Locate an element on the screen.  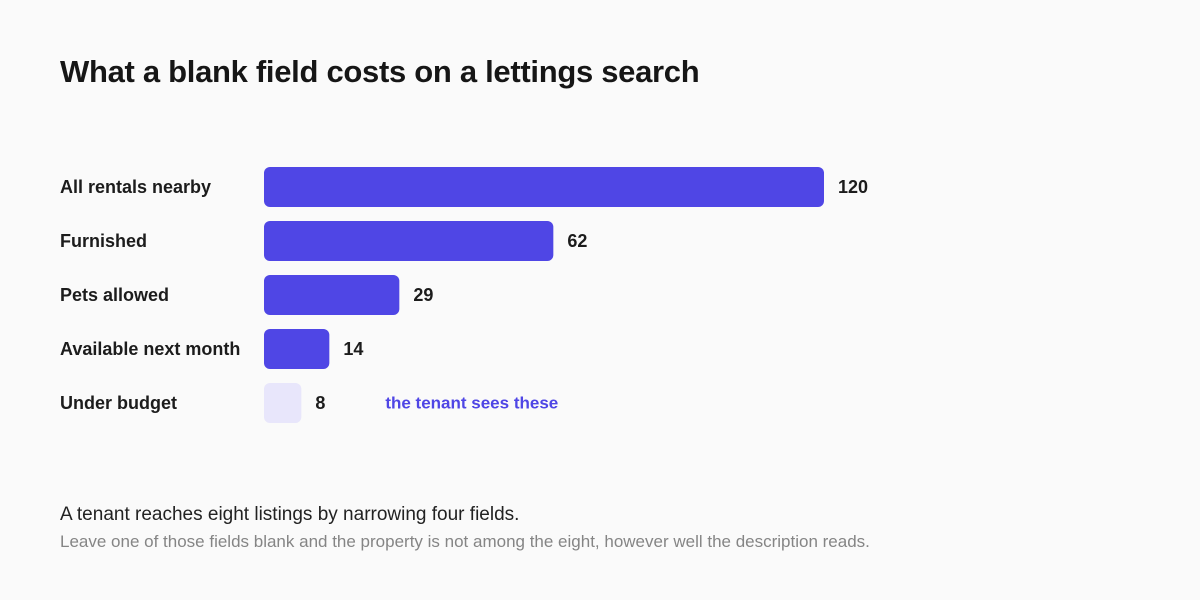
value-label: 29 is located at coordinates (423, 295).